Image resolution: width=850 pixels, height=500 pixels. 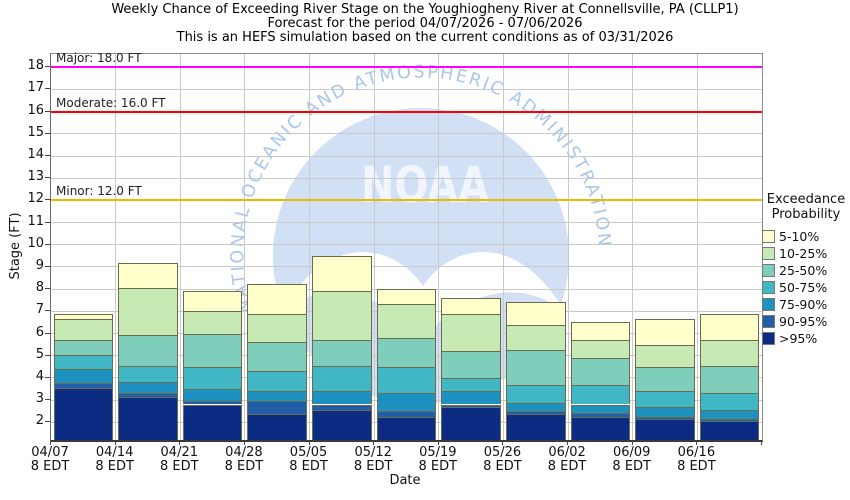 What do you see at coordinates (39, 310) in the screenshot?
I see `y-tick-label: 7` at bounding box center [39, 310].